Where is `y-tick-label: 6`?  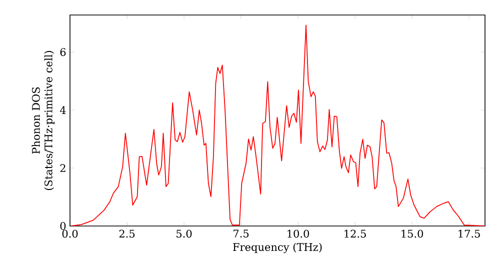
y-tick-label: 6 is located at coordinates (63, 52).